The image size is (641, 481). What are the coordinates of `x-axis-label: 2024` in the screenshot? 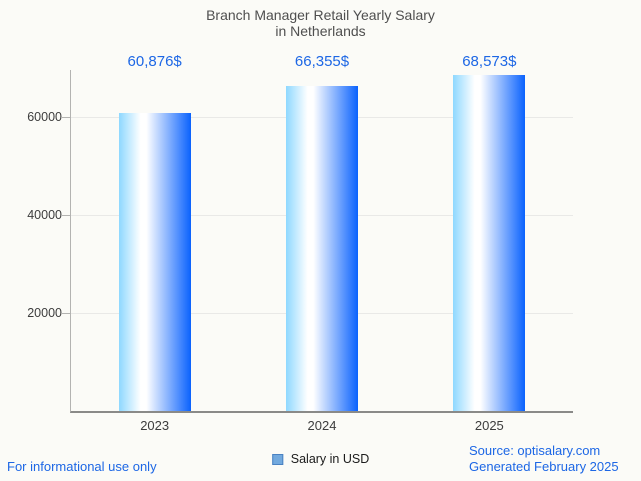 It's located at (322, 425).